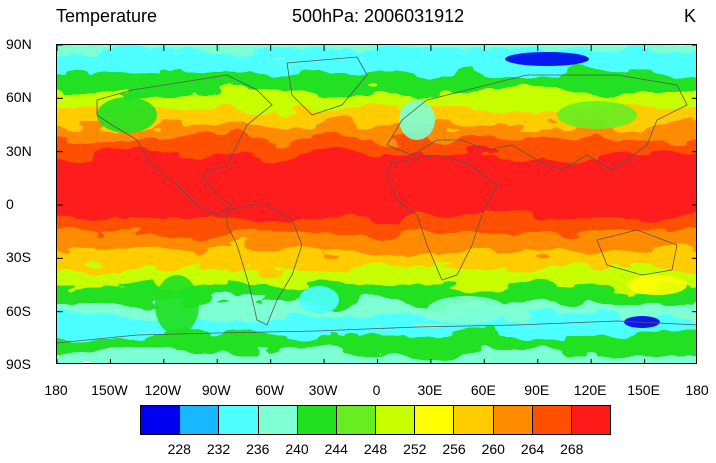 Image resolution: width=716 pixels, height=463 pixels. Describe the element at coordinates (537, 390) in the screenshot. I see `lon-tick-label: 90E` at that location.